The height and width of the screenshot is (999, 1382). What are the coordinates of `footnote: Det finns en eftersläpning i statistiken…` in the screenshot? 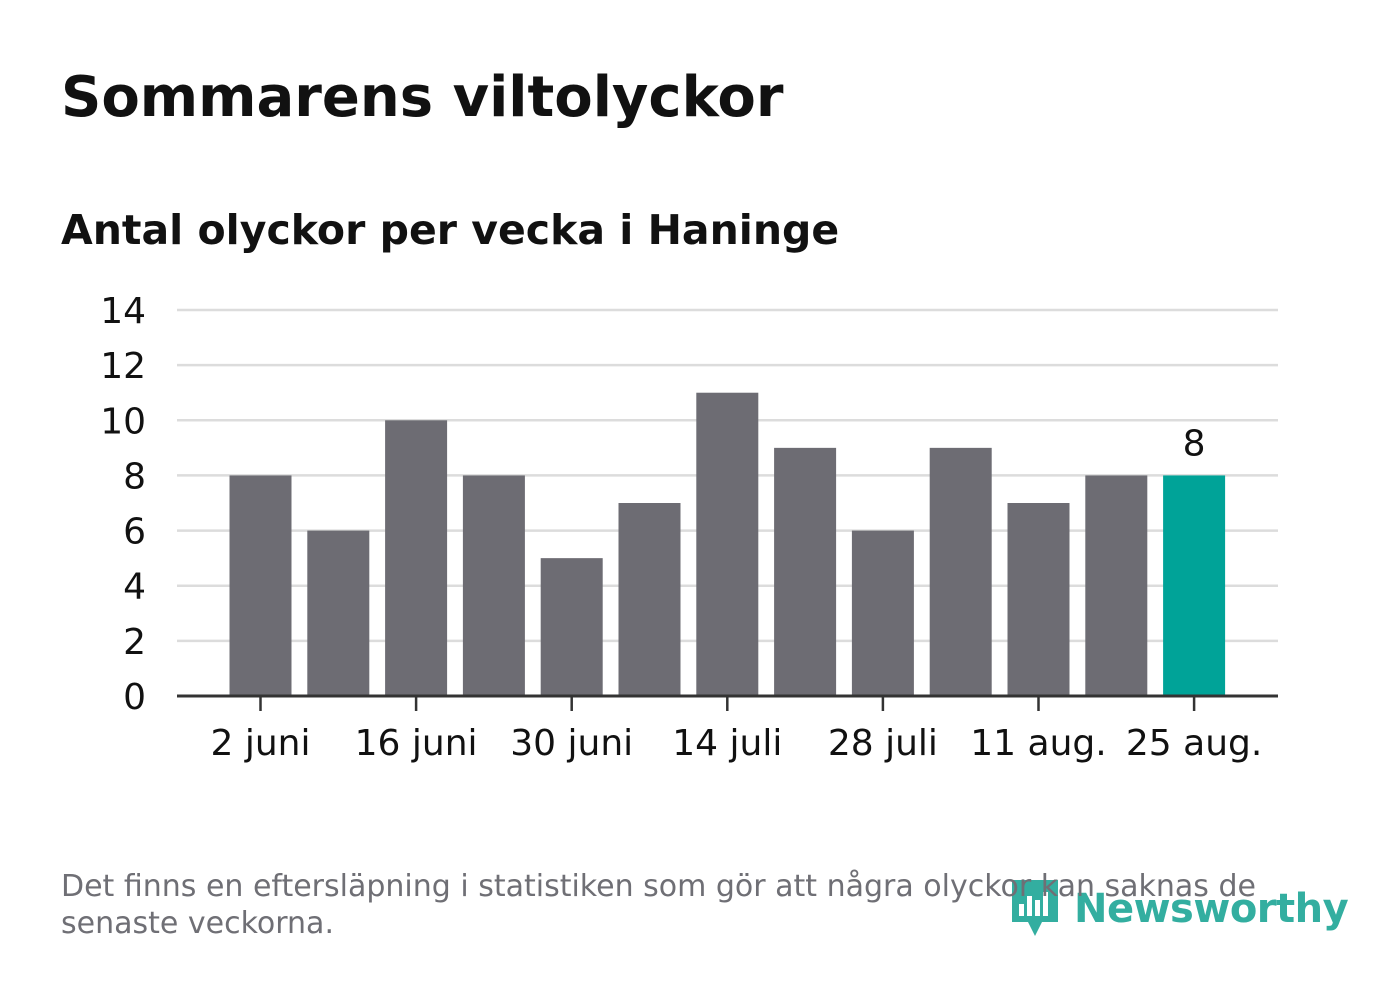 It's located at (658, 905).